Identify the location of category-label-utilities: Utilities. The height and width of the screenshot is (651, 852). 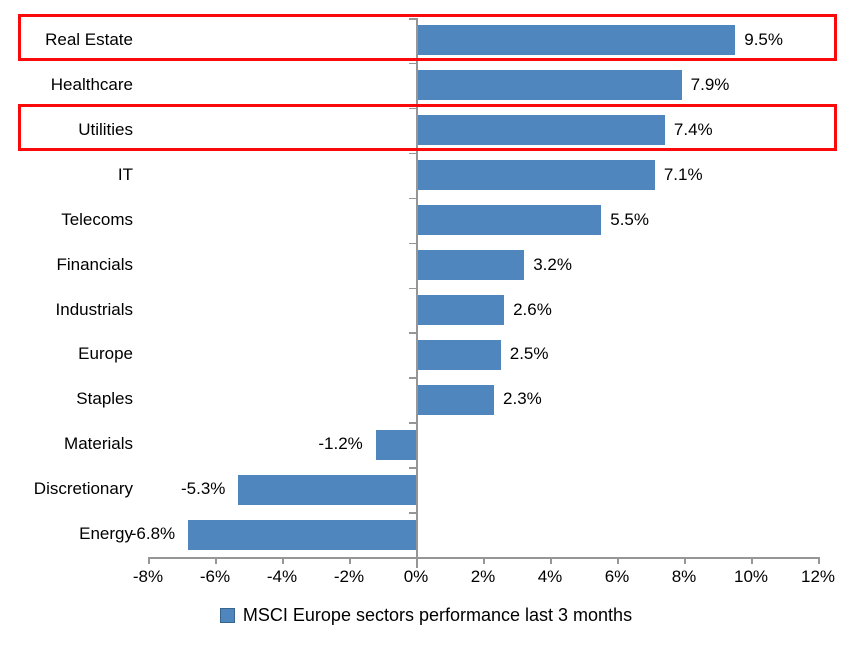
(105, 129).